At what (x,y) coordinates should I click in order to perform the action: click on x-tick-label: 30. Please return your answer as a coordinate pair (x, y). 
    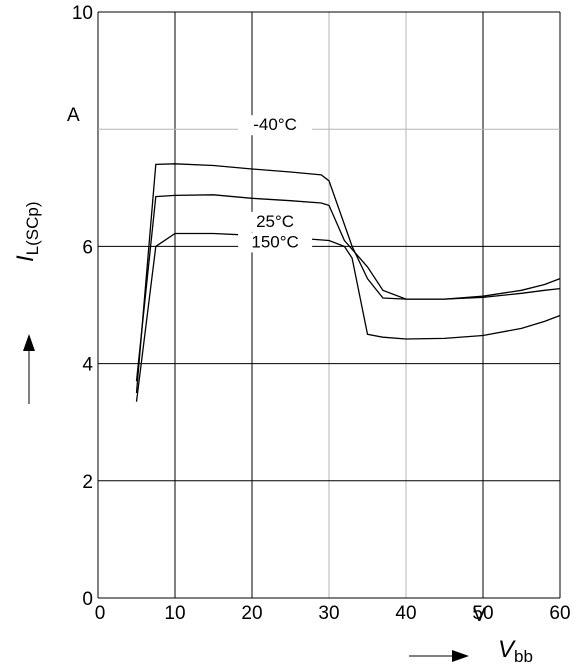
    Looking at the image, I should click on (328, 613).